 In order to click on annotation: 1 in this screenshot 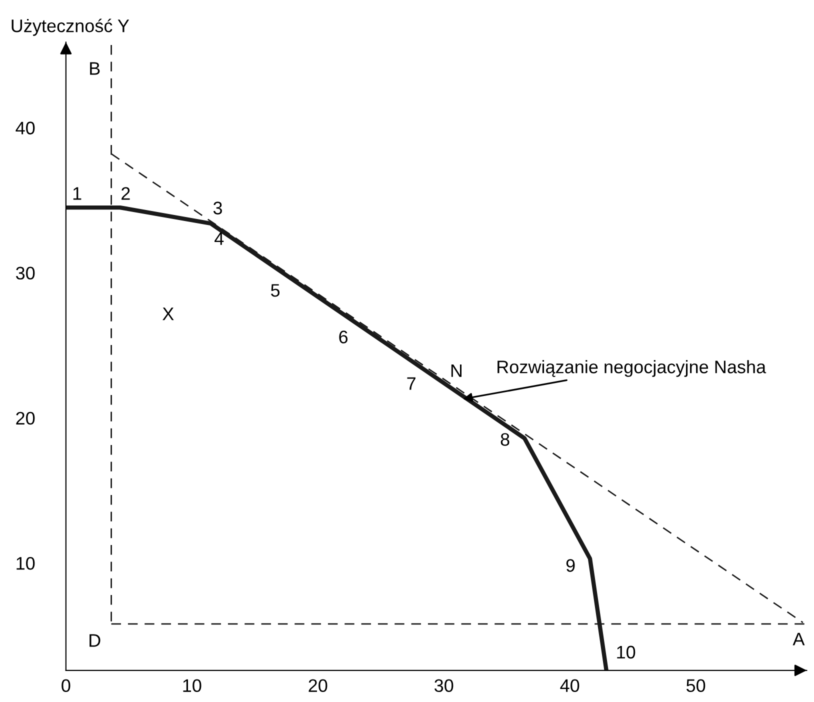, I will do `click(77, 193)`.